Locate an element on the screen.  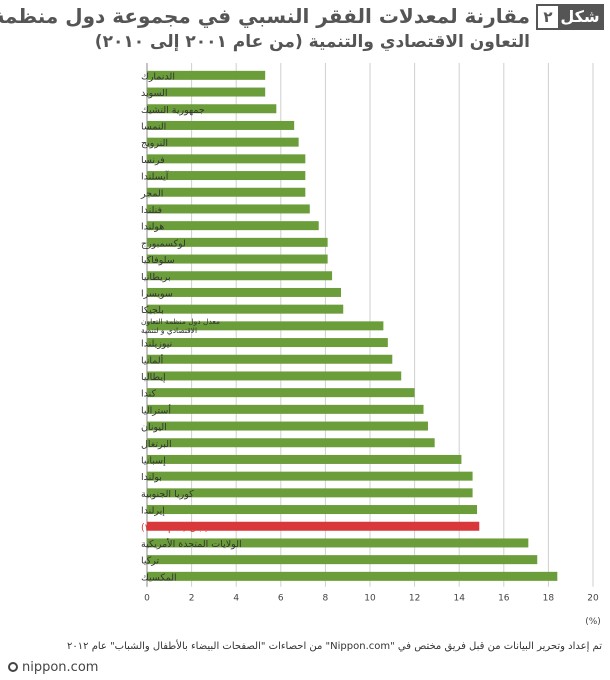
category-label-5: فرنسا is located at coordinates (153, 160).